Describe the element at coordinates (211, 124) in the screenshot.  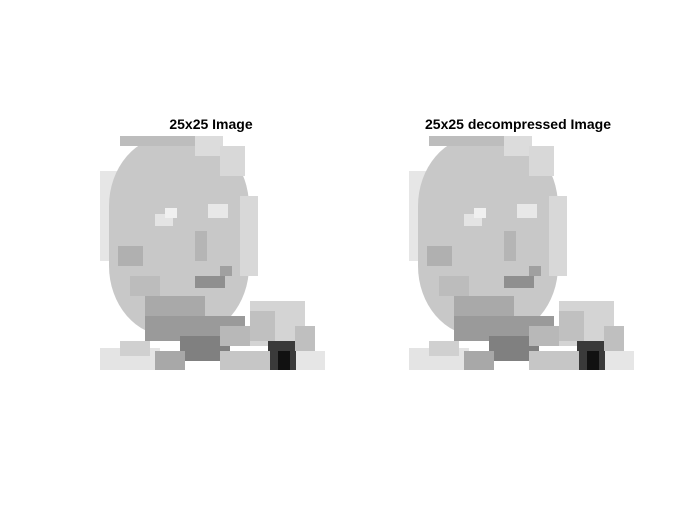
I see `panel-title-original: 25x25 Image` at that location.